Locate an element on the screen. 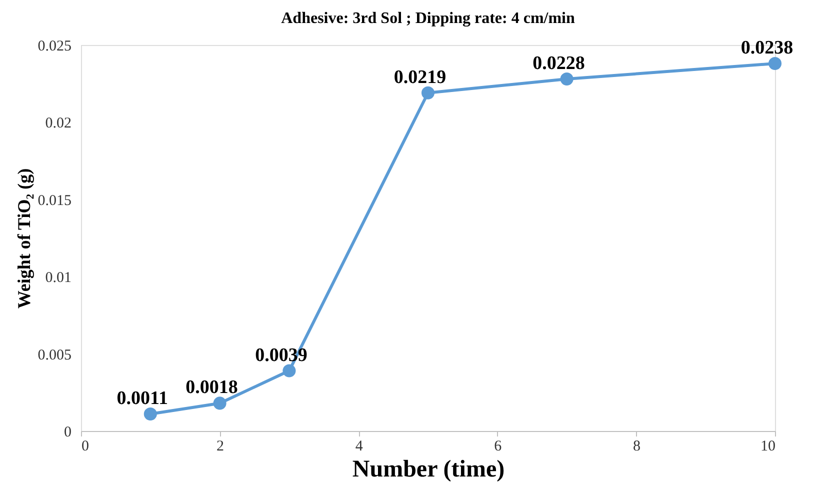 Image resolution: width=829 pixels, height=486 pixels. chart-title: Adhesive: 3rd Sol ; Dipping rate: 4 cm/min is located at coordinates (428, 18).